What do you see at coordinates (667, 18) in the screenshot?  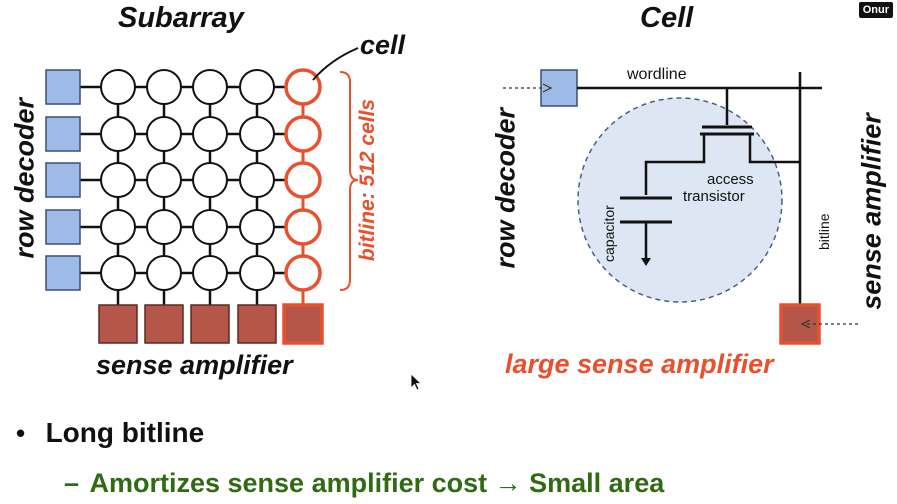 I see `cell-title: Cell` at bounding box center [667, 18].